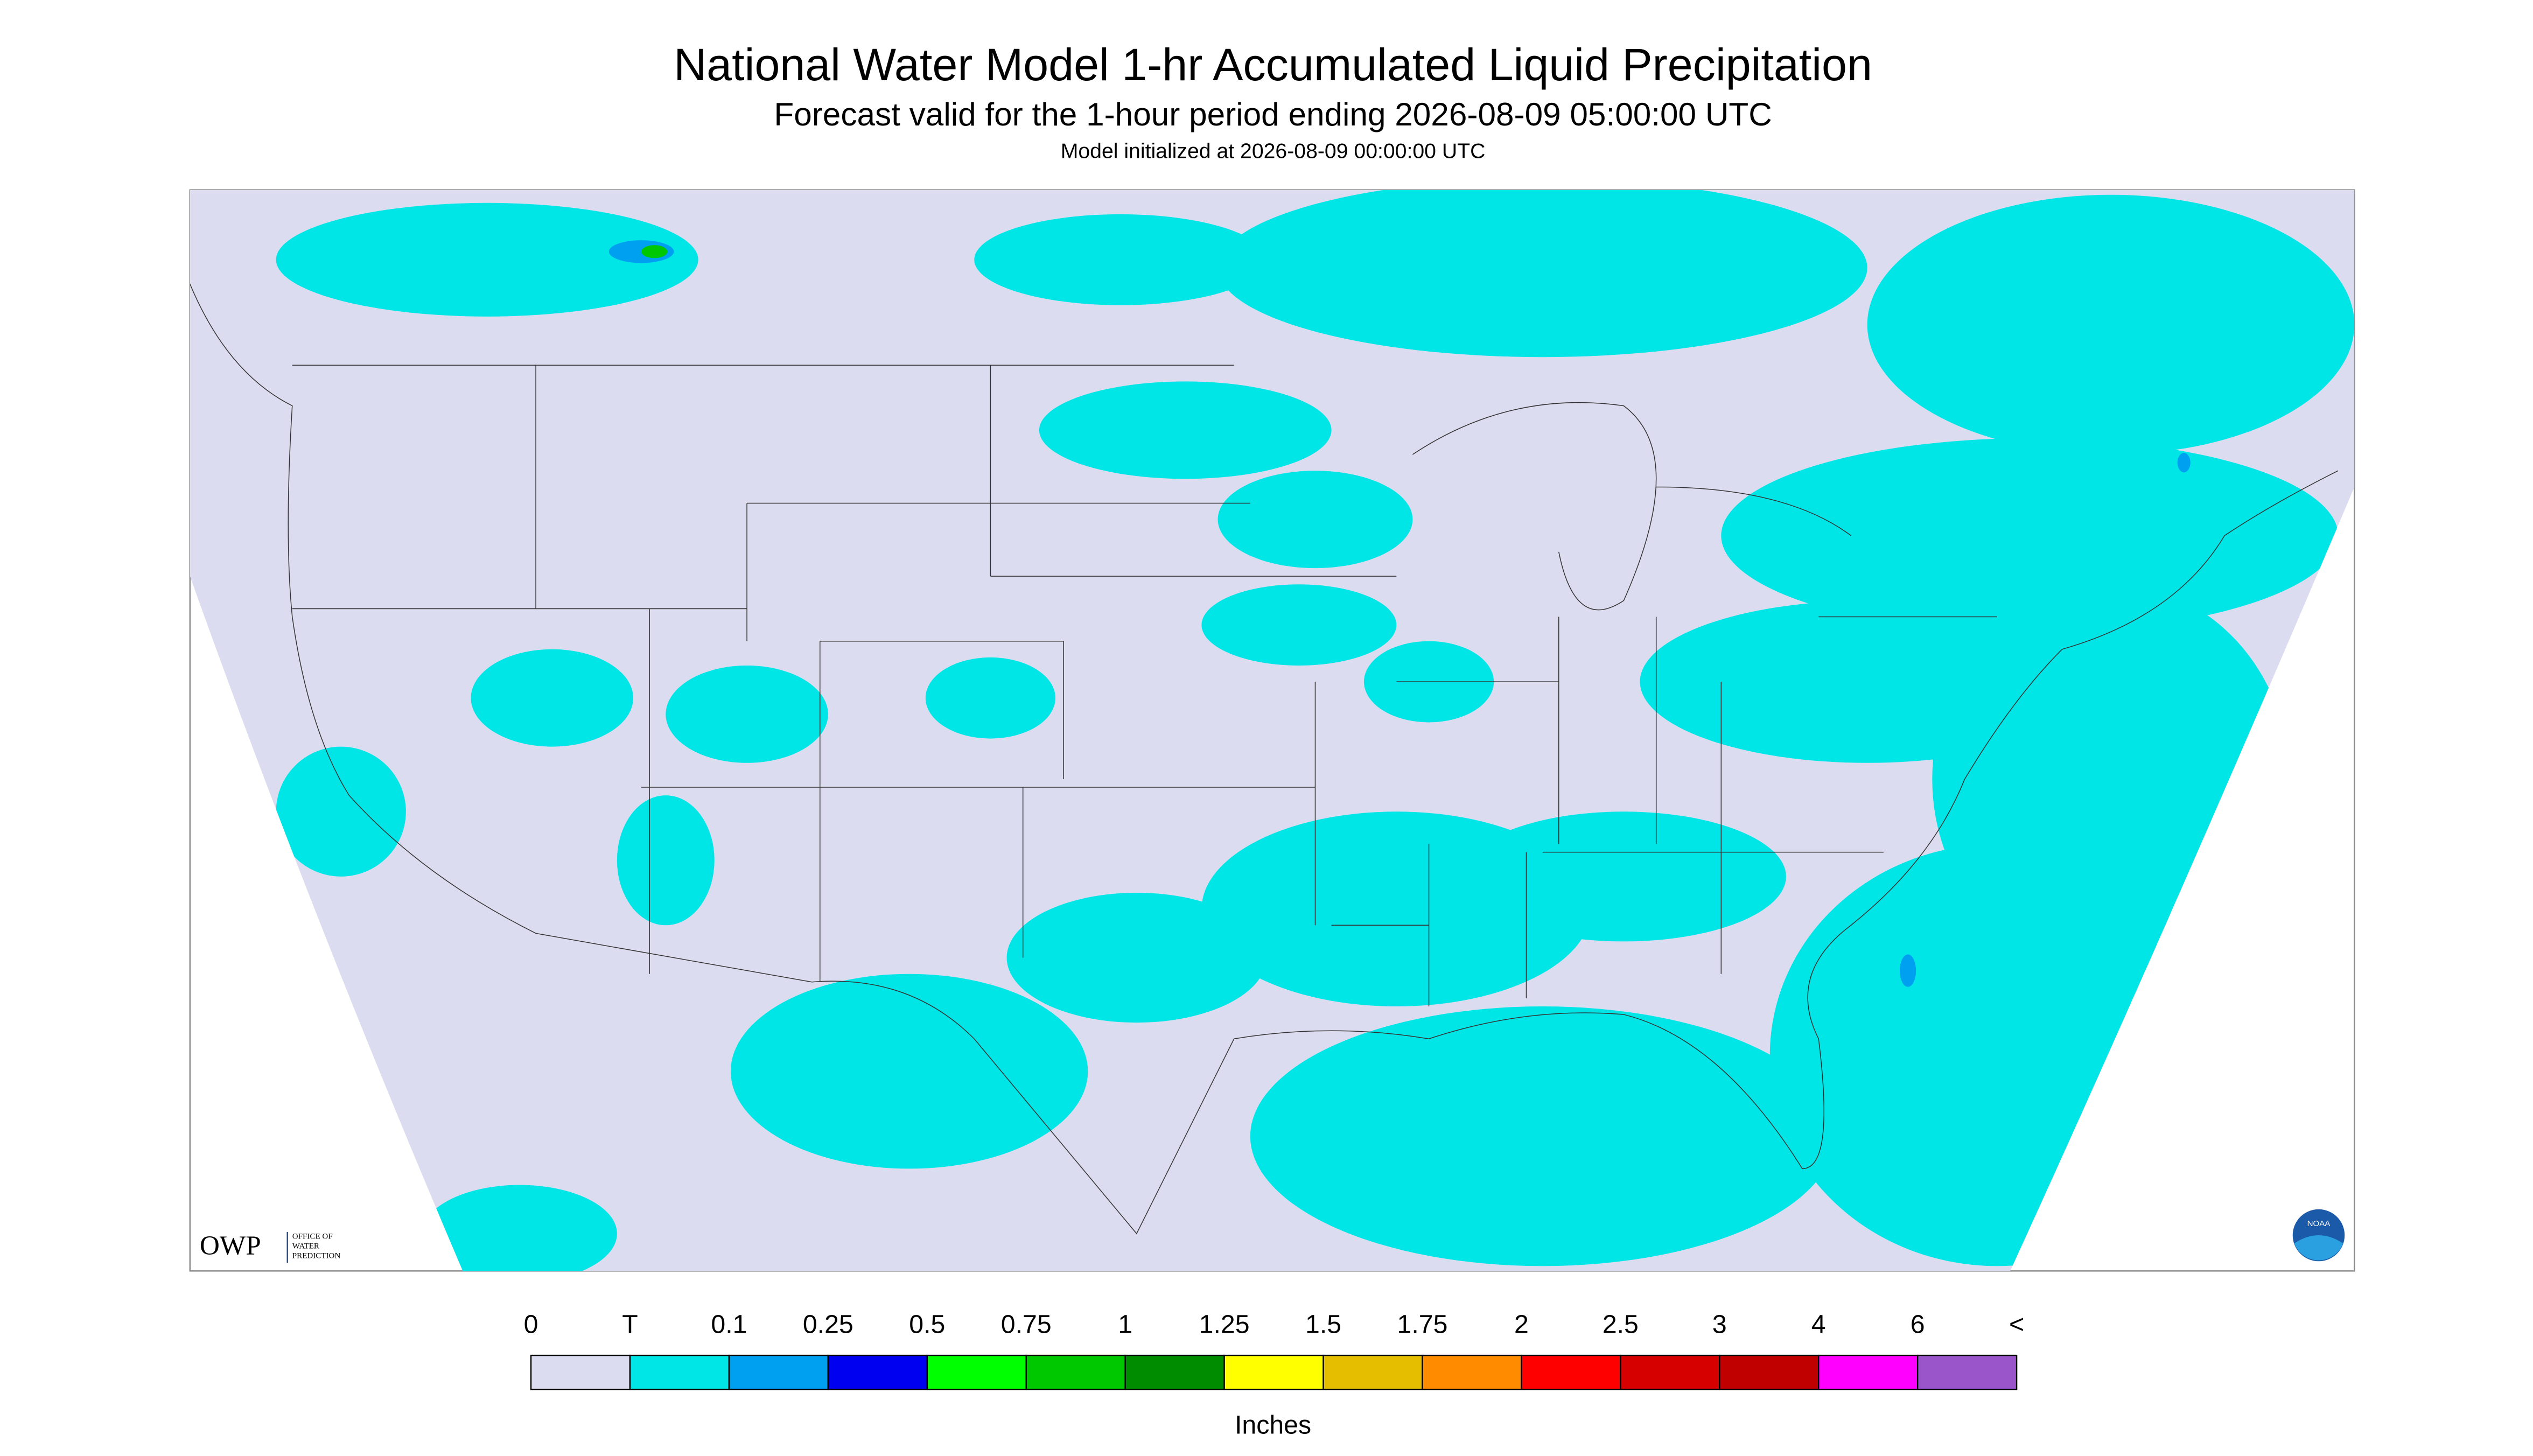  What do you see at coordinates (1918, 1324) in the screenshot?
I see `legend-label: 6` at bounding box center [1918, 1324].